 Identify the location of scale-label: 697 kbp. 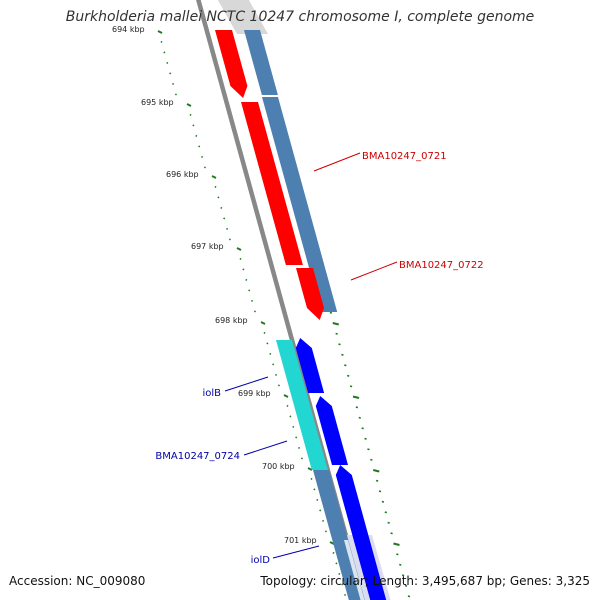
(207, 246).